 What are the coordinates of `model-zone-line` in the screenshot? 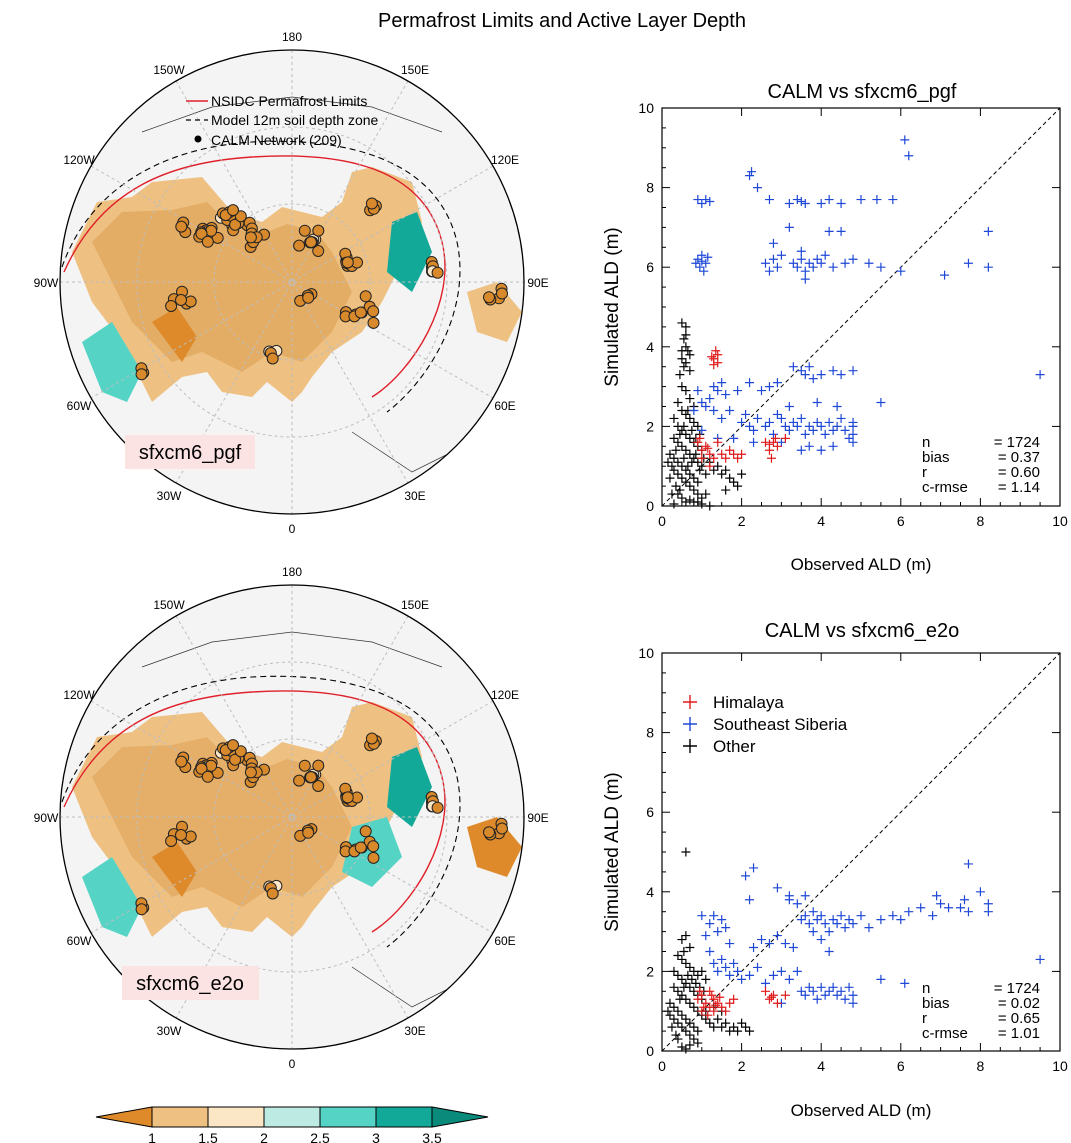 It's located at (261, 811).